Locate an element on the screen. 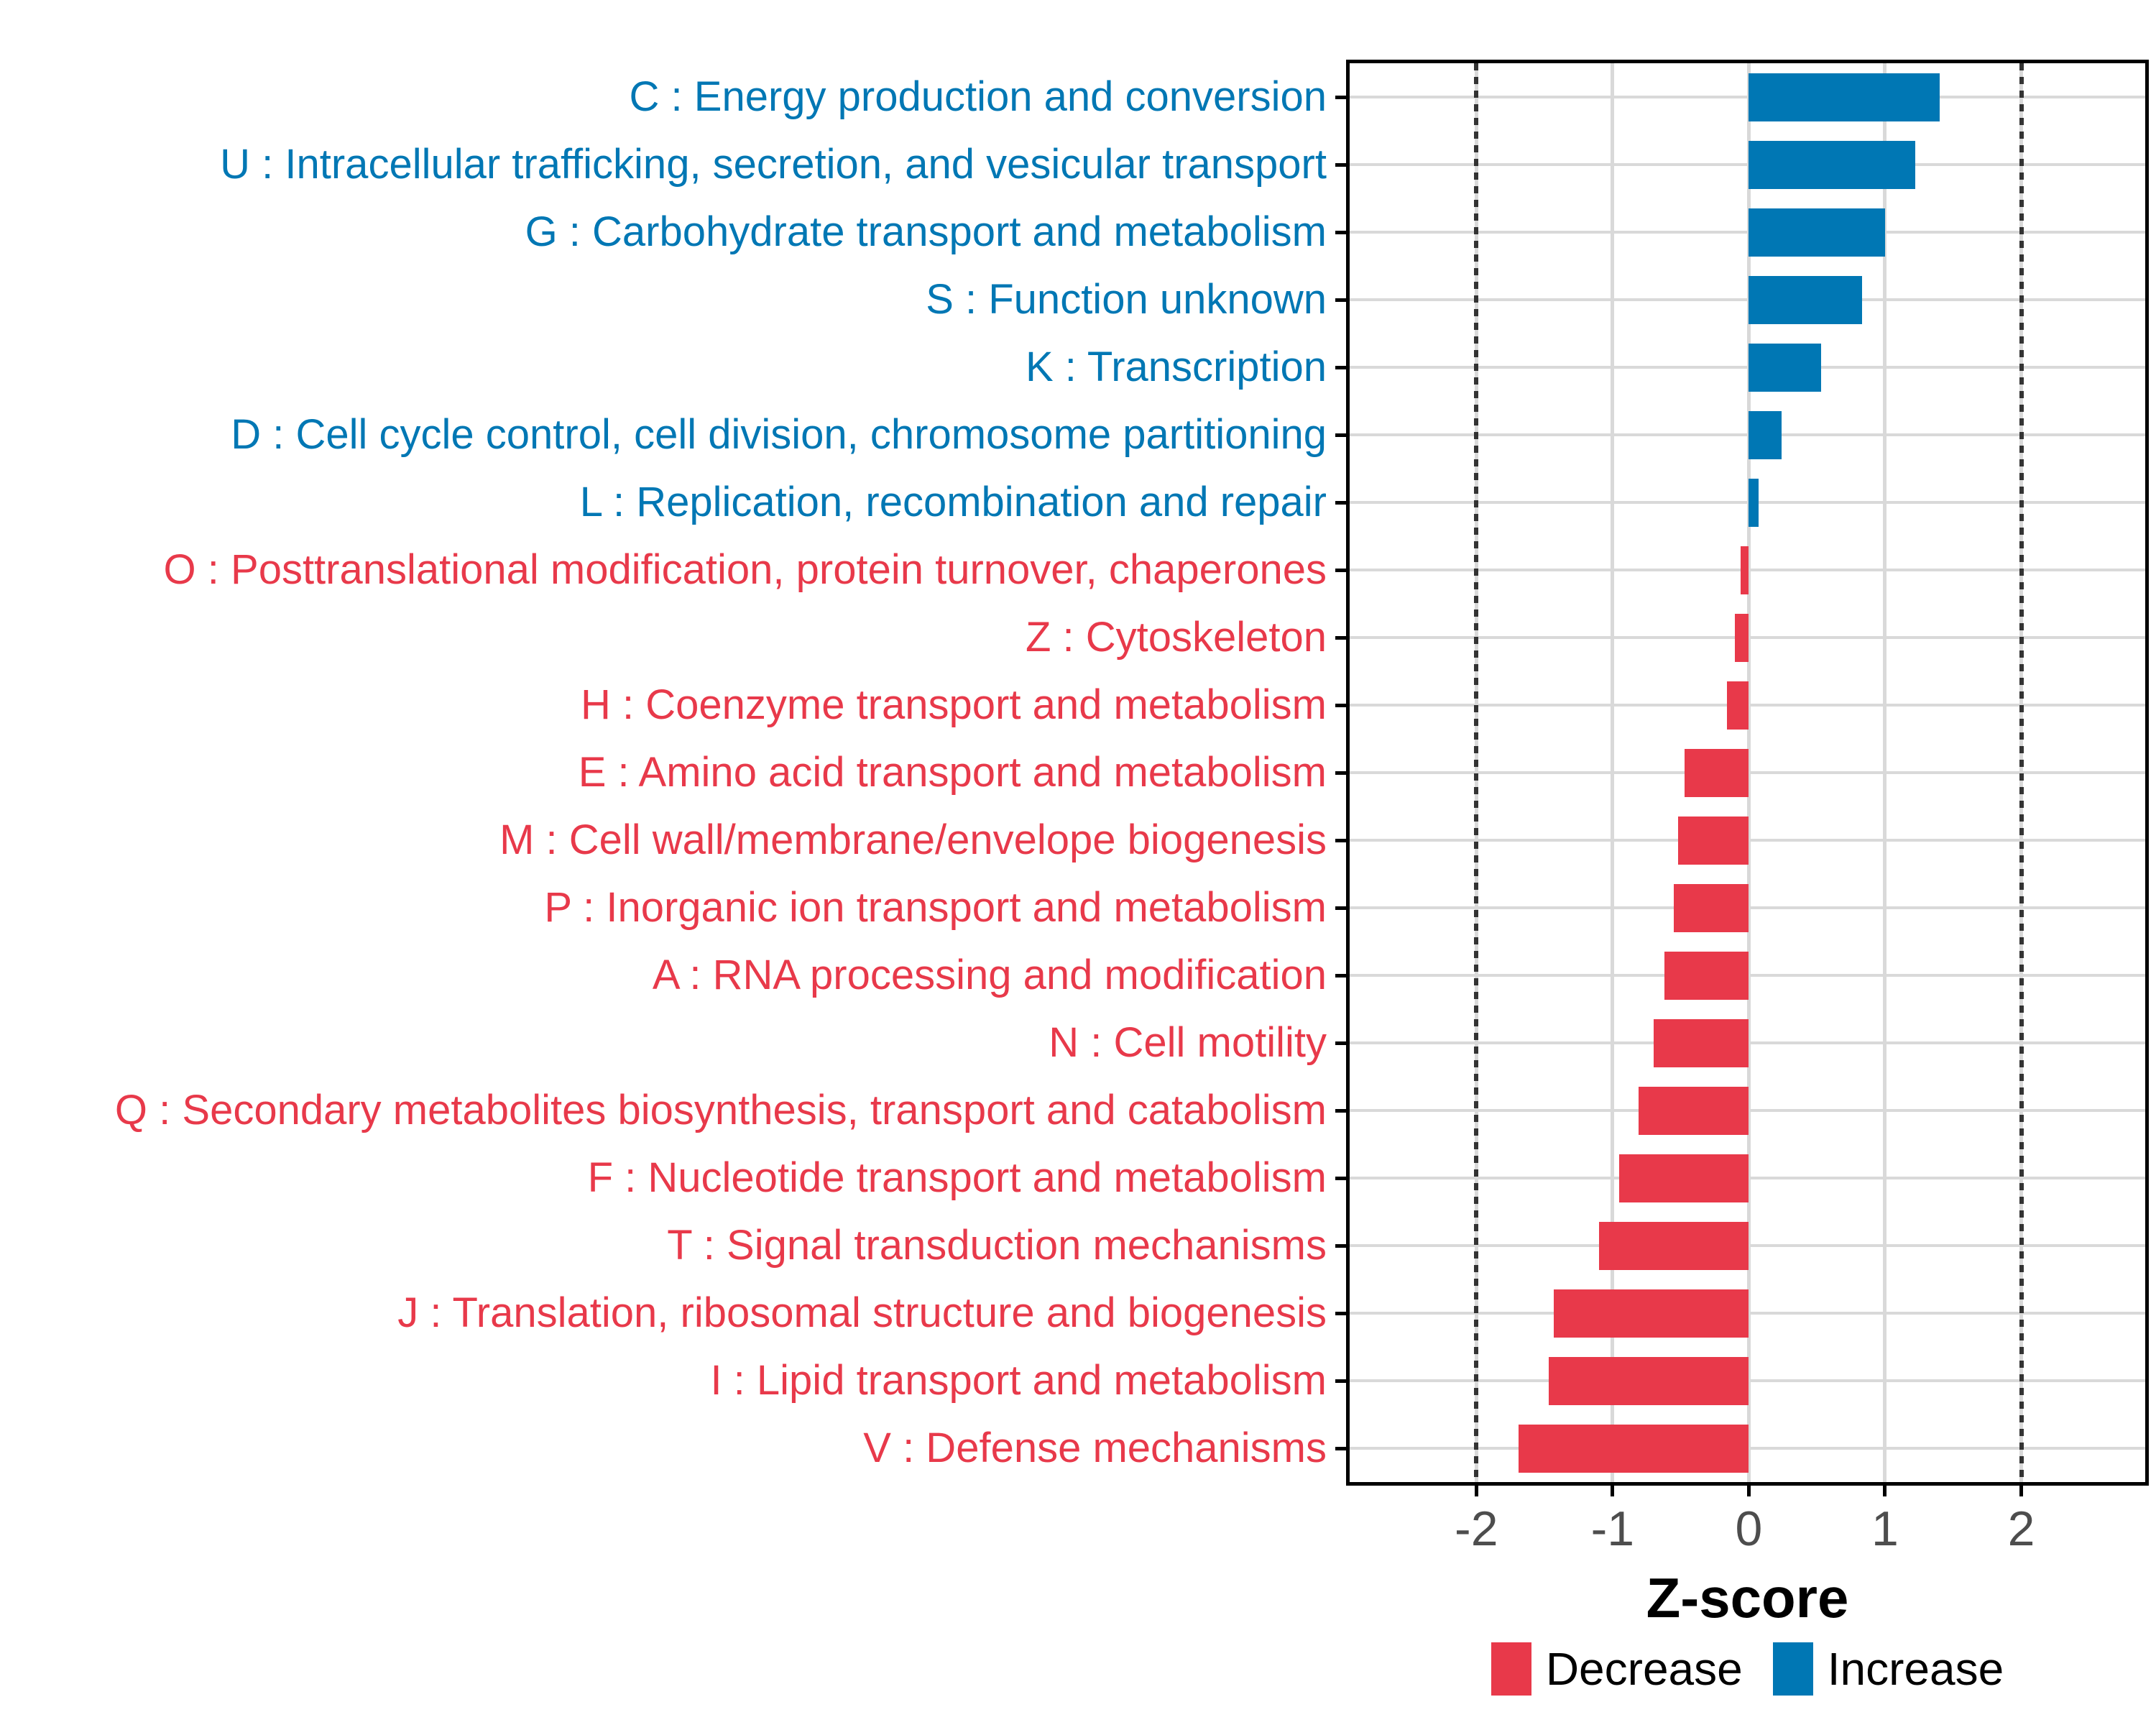 The width and height of the screenshot is (2156, 1725). category-label: H : Coenzyme transport and metabolism is located at coordinates (954, 704).